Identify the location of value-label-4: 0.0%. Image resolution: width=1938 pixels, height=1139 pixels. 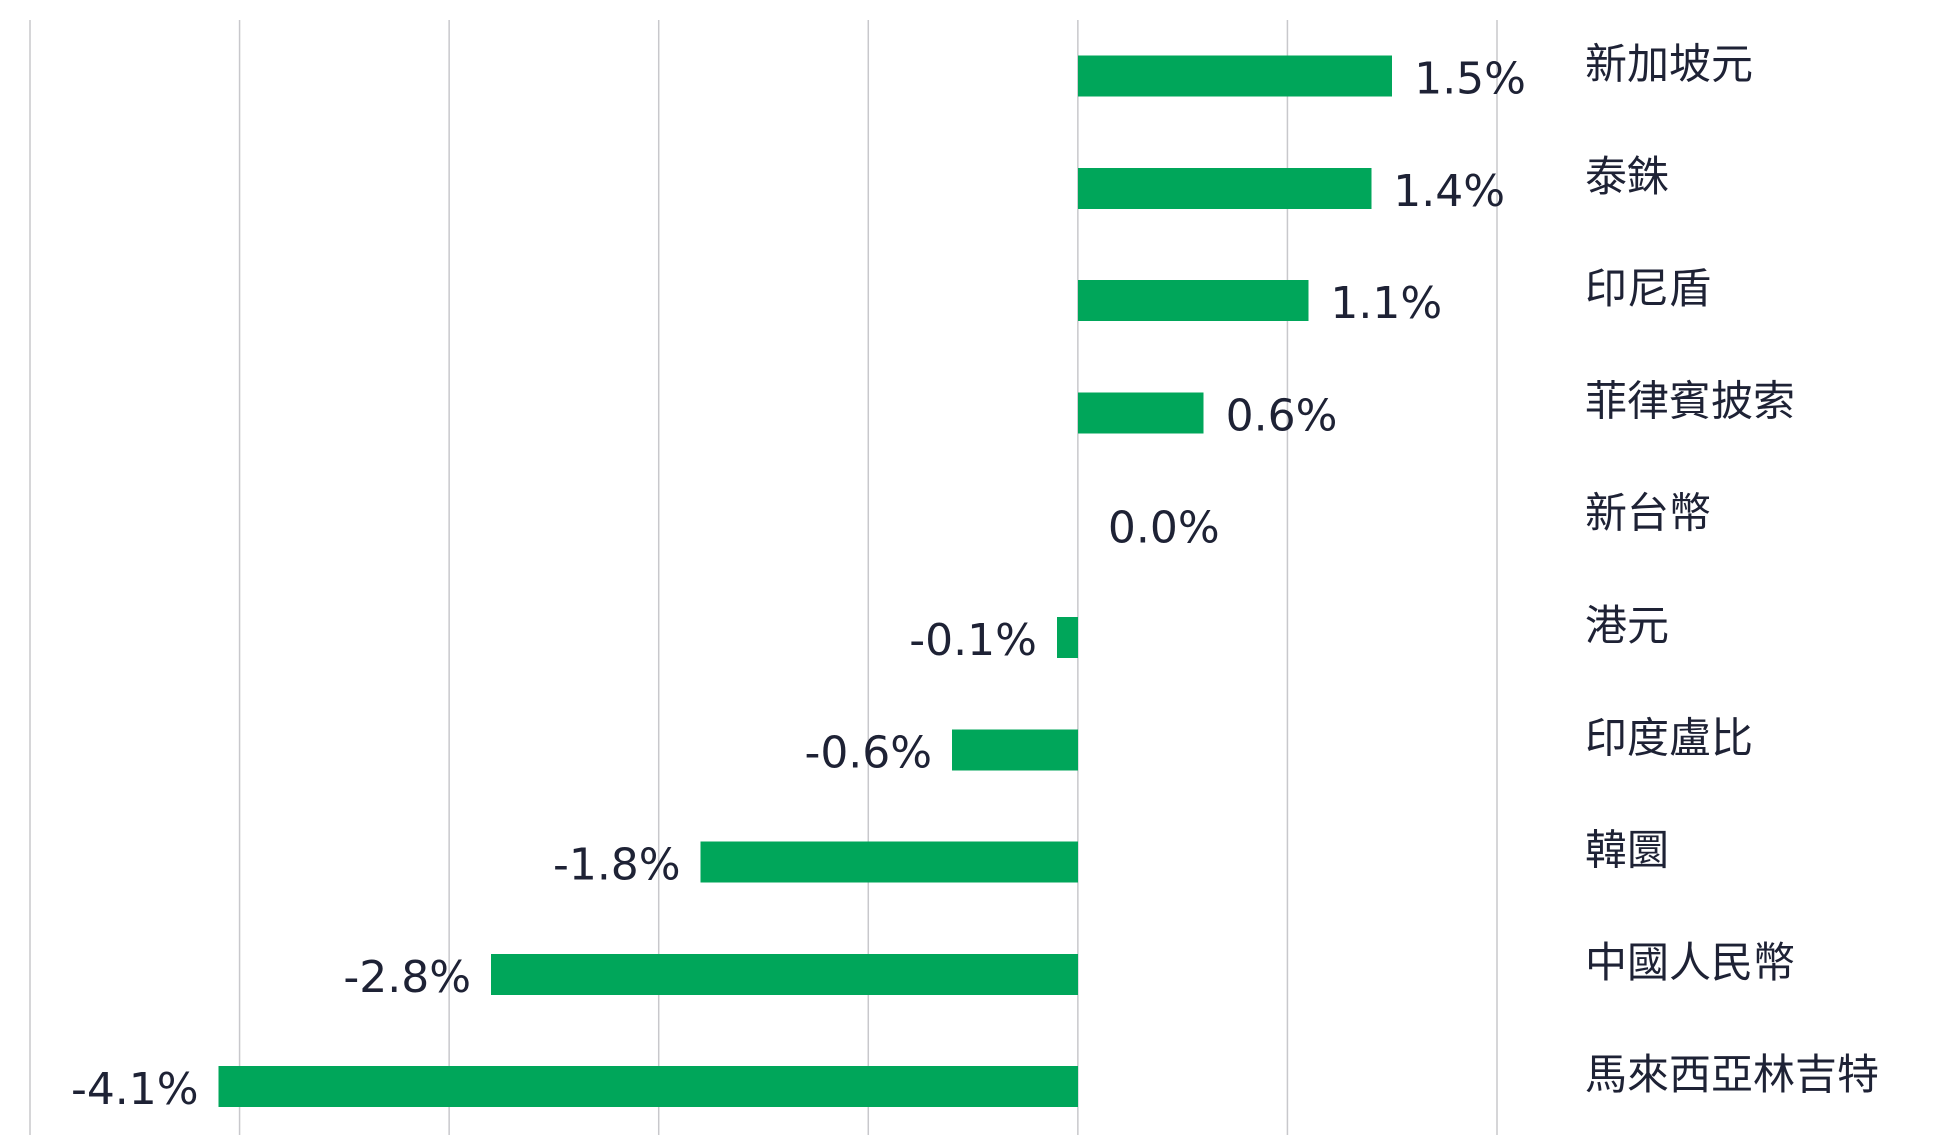
(1164, 528).